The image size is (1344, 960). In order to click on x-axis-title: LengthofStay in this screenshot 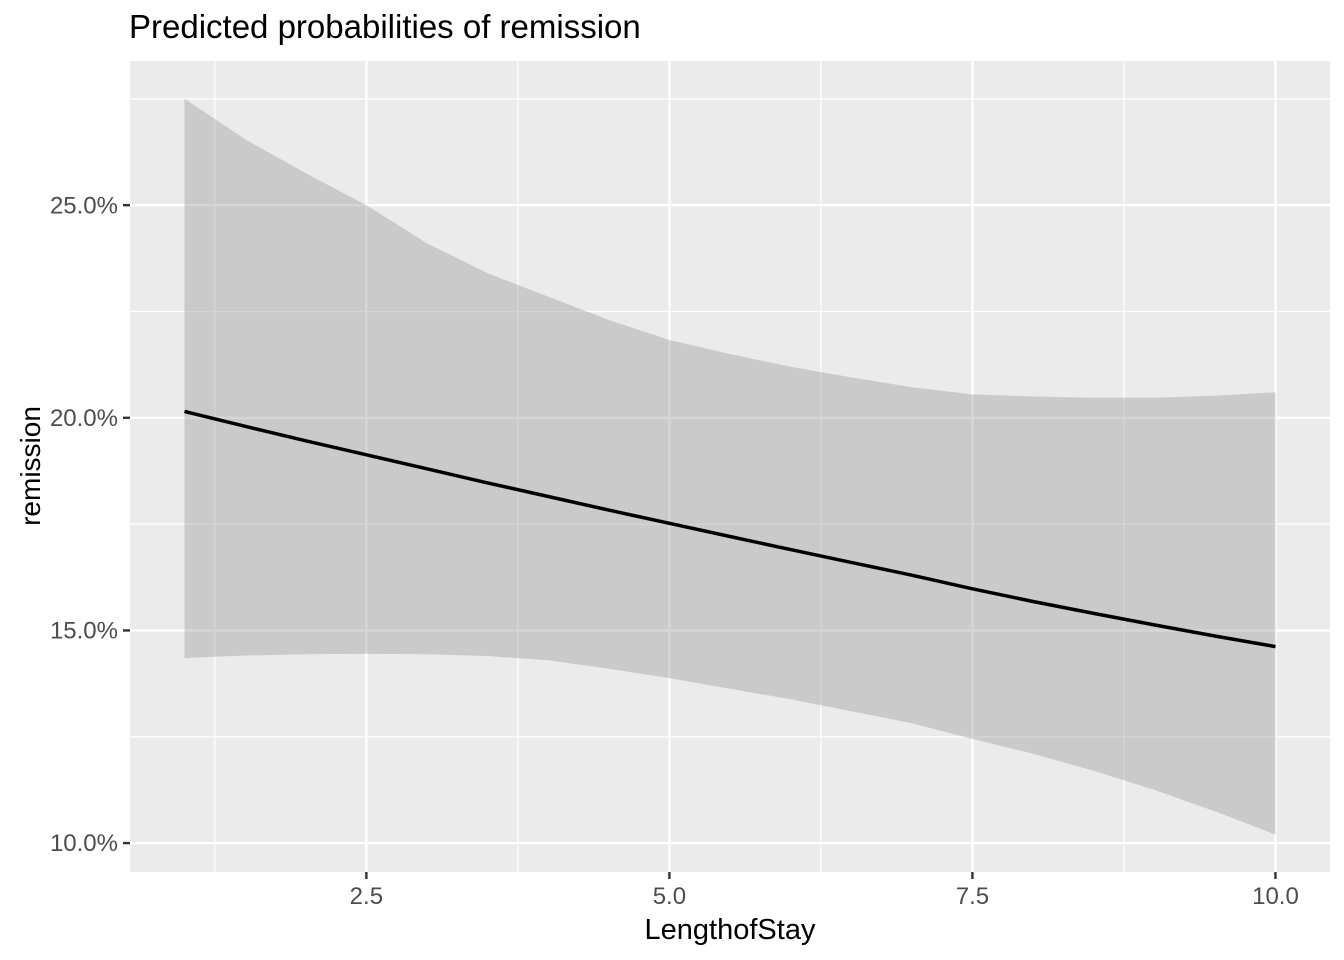, I will do `click(730, 930)`.